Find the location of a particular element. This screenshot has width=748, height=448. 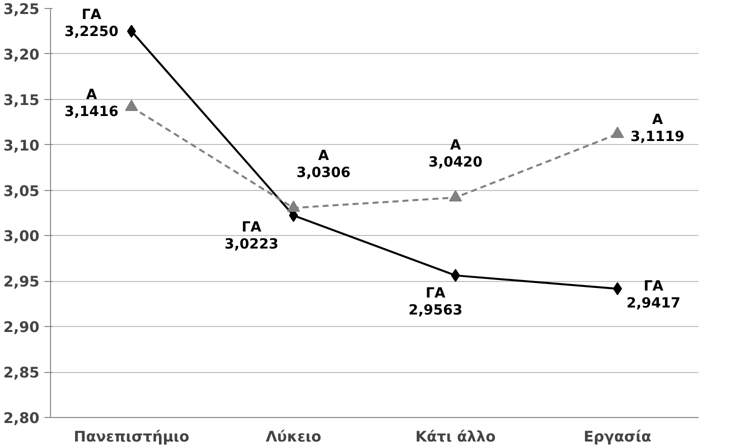

data-label: 3,2250 is located at coordinates (91, 32).